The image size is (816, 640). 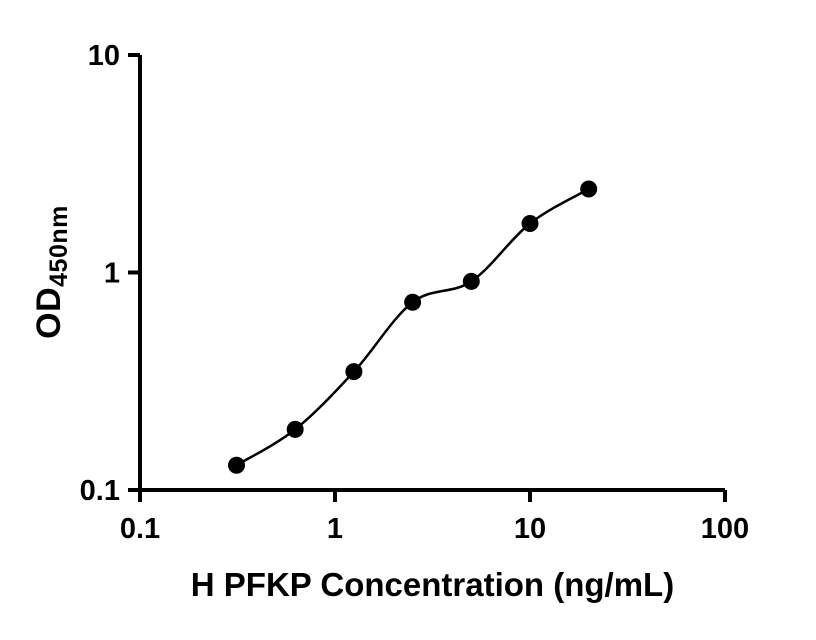 I want to click on x-tick-label: 1, so click(x=335, y=529).